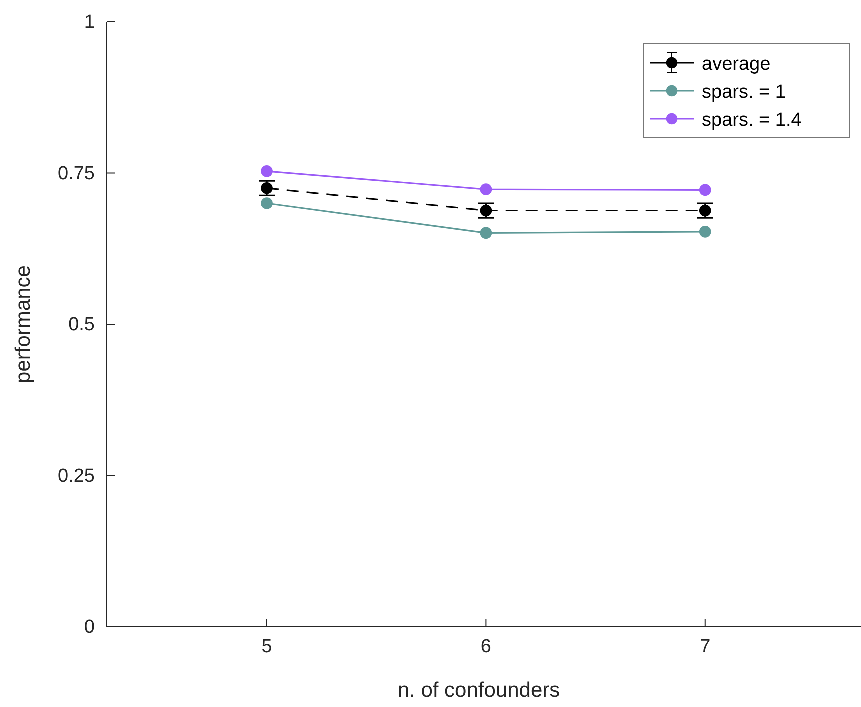 The image size is (861, 707). Describe the element at coordinates (486, 647) in the screenshot. I see `x-tick-label: 6` at that location.